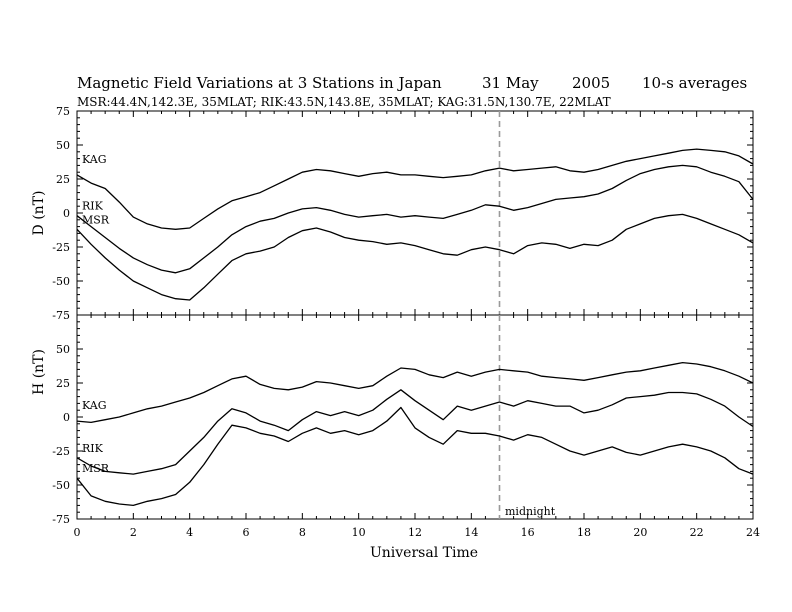 Image resolution: width=792 pixels, height=612 pixels. What do you see at coordinates (753, 532) in the screenshot?
I see `xtick-label: 24` at bounding box center [753, 532].